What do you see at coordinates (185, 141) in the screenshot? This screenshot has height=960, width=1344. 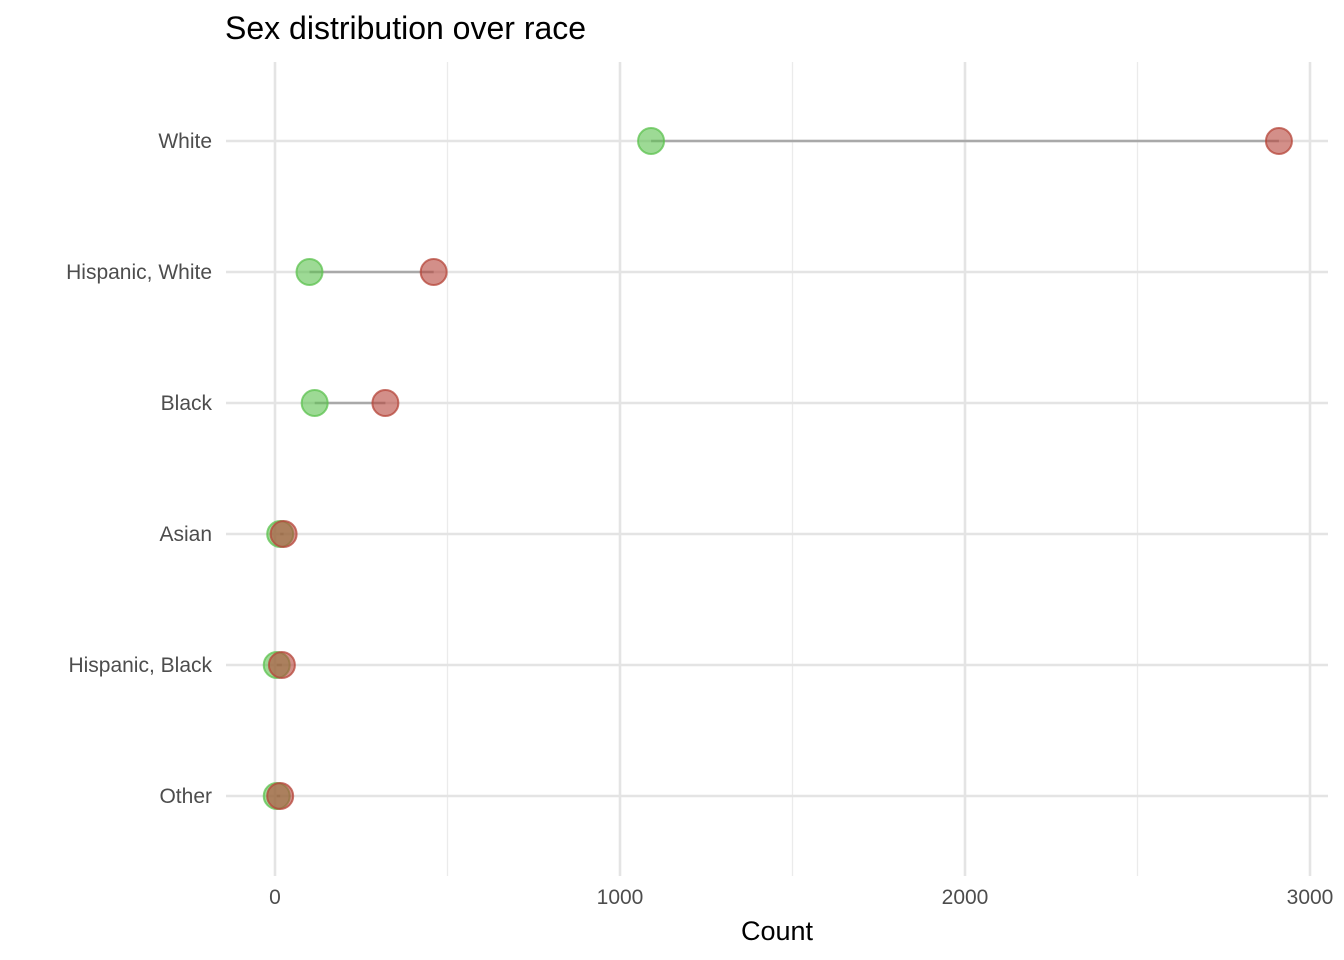 I see `y-tick-label: White` at bounding box center [185, 141].